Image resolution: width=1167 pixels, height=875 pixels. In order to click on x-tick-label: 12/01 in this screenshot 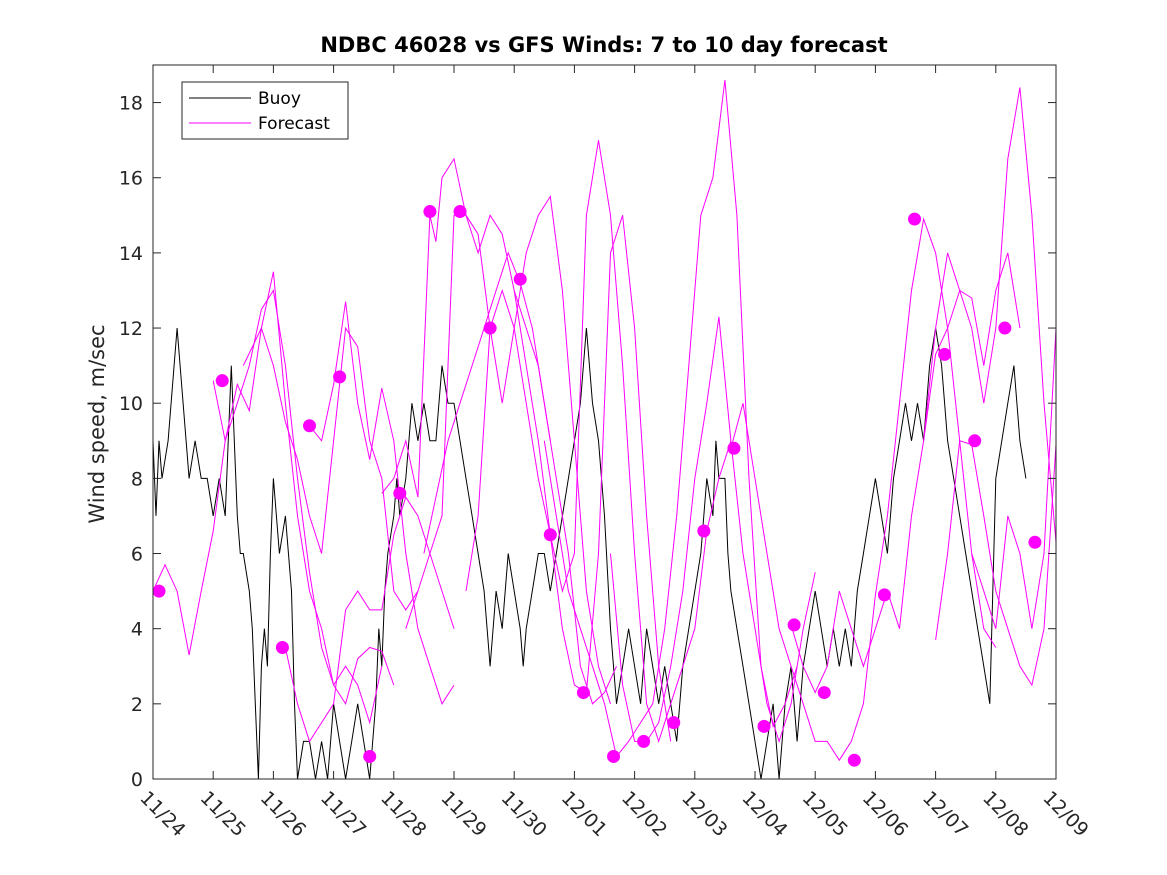, I will do `click(584, 814)`.